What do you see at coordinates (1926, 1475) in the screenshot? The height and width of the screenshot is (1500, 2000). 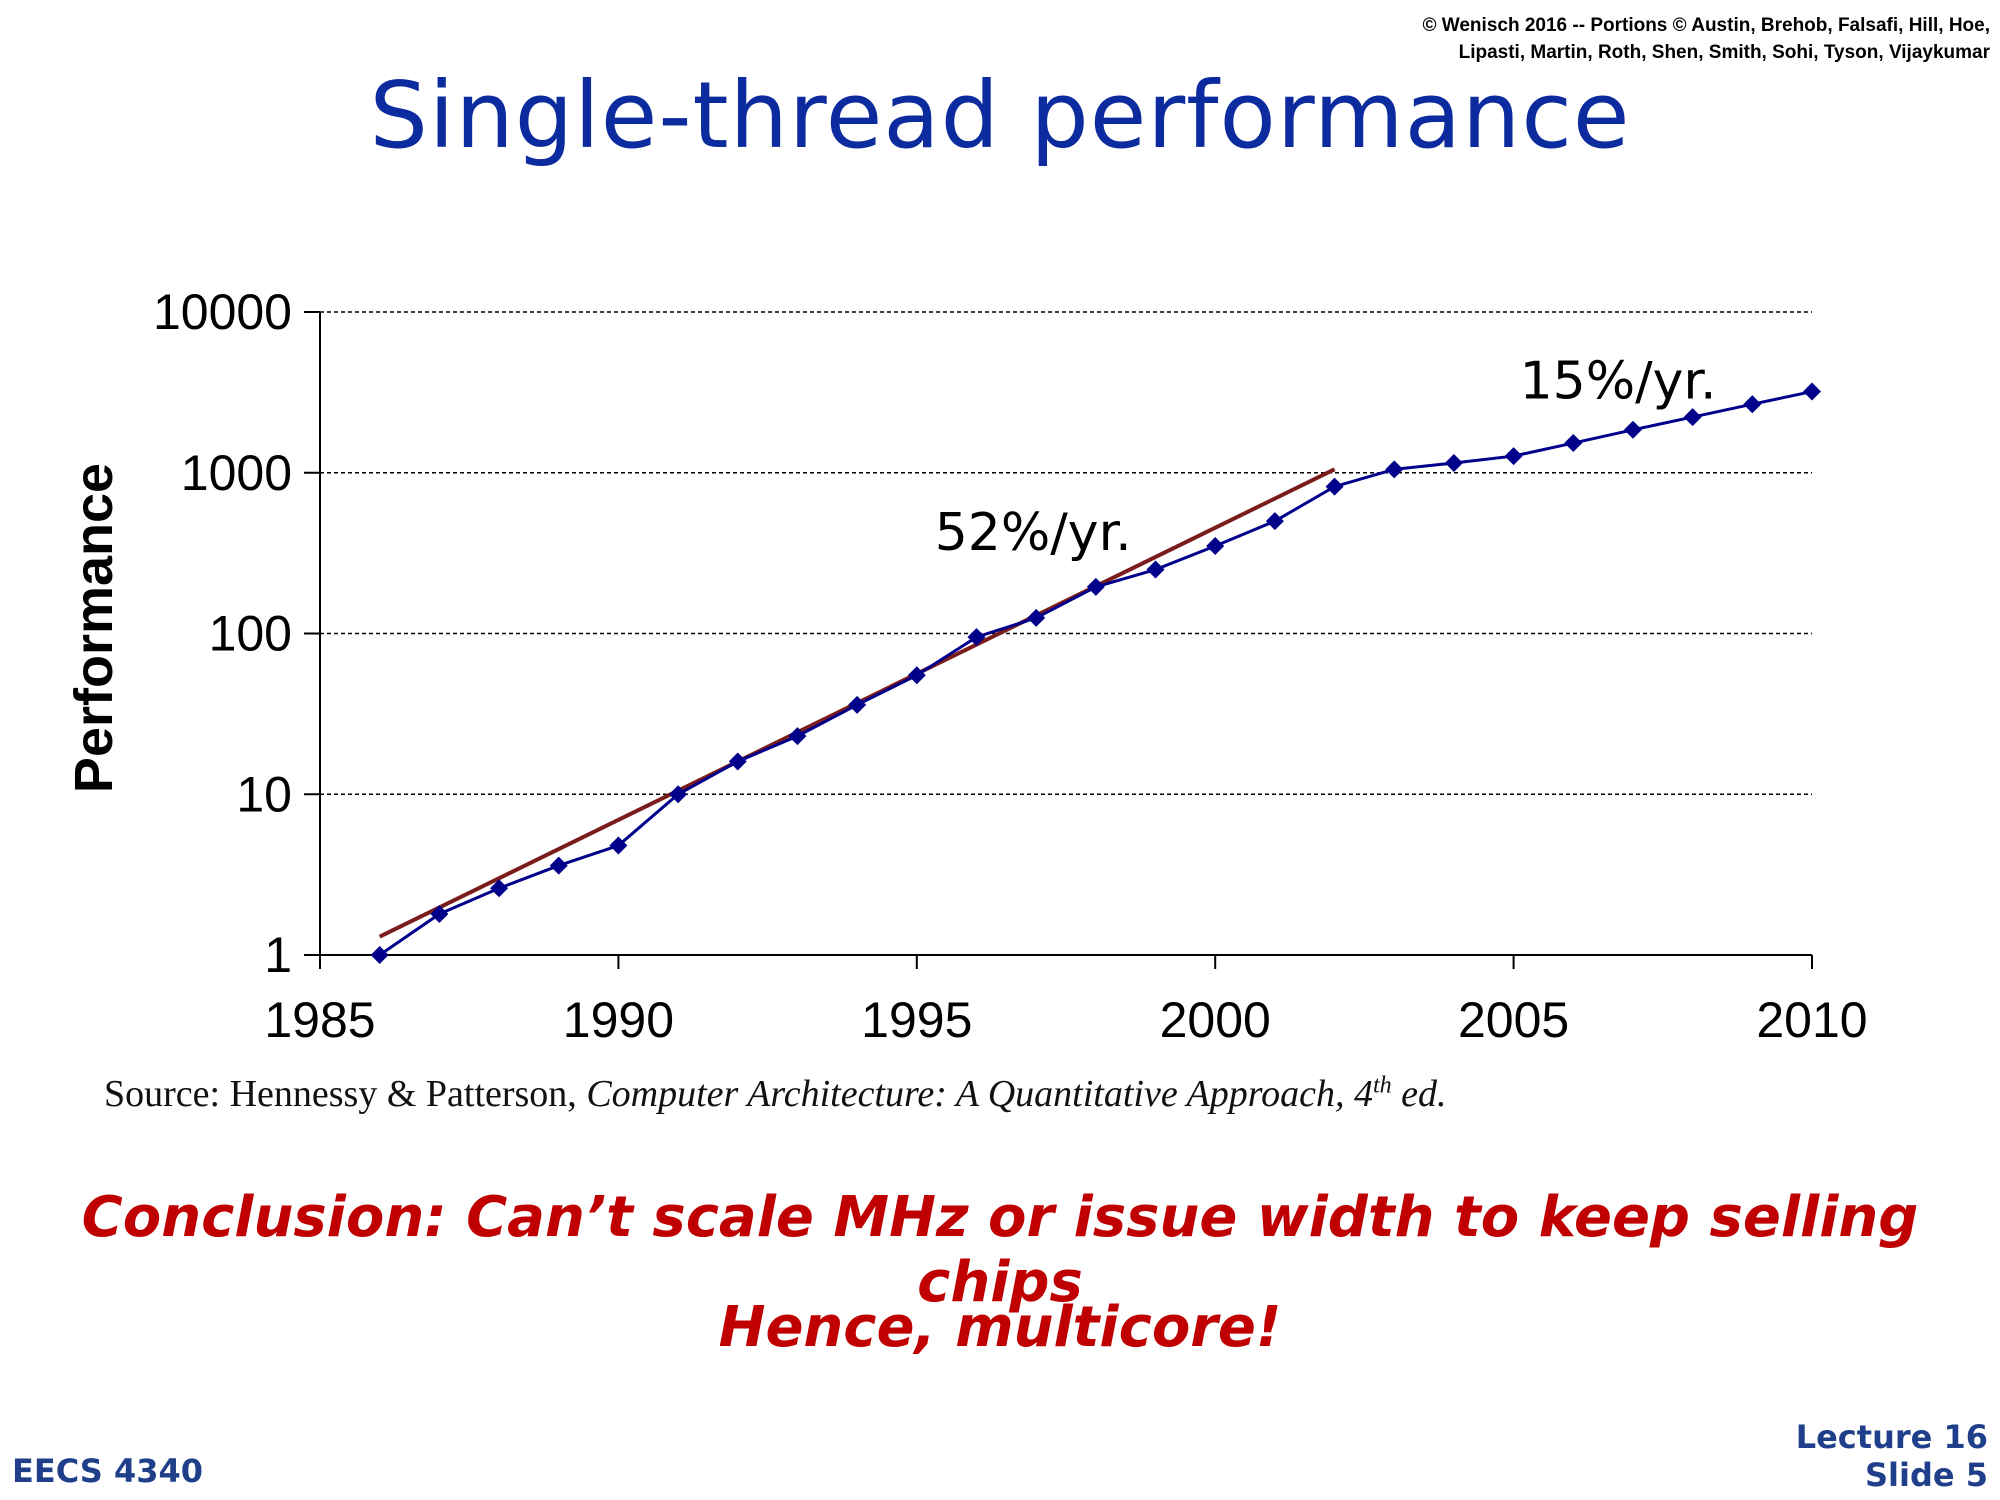 I see `slide-number: Slide 5` at bounding box center [1926, 1475].